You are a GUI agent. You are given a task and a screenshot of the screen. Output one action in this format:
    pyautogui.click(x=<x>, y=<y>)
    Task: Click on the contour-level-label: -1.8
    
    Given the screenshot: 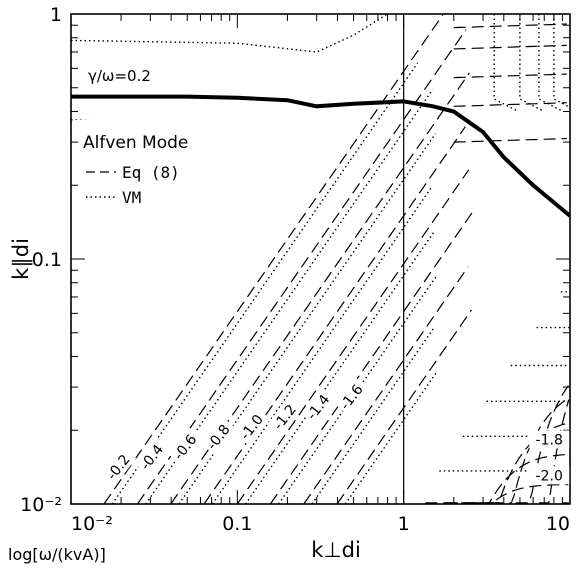 What is the action you would take?
    pyautogui.click(x=549, y=440)
    